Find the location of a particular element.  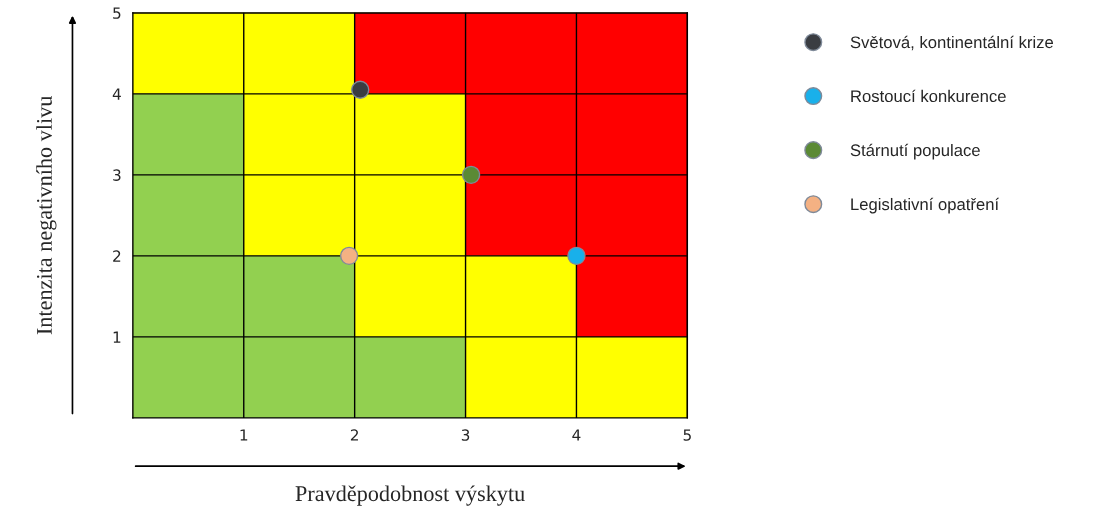

x-tick-label: 3 is located at coordinates (465, 435).